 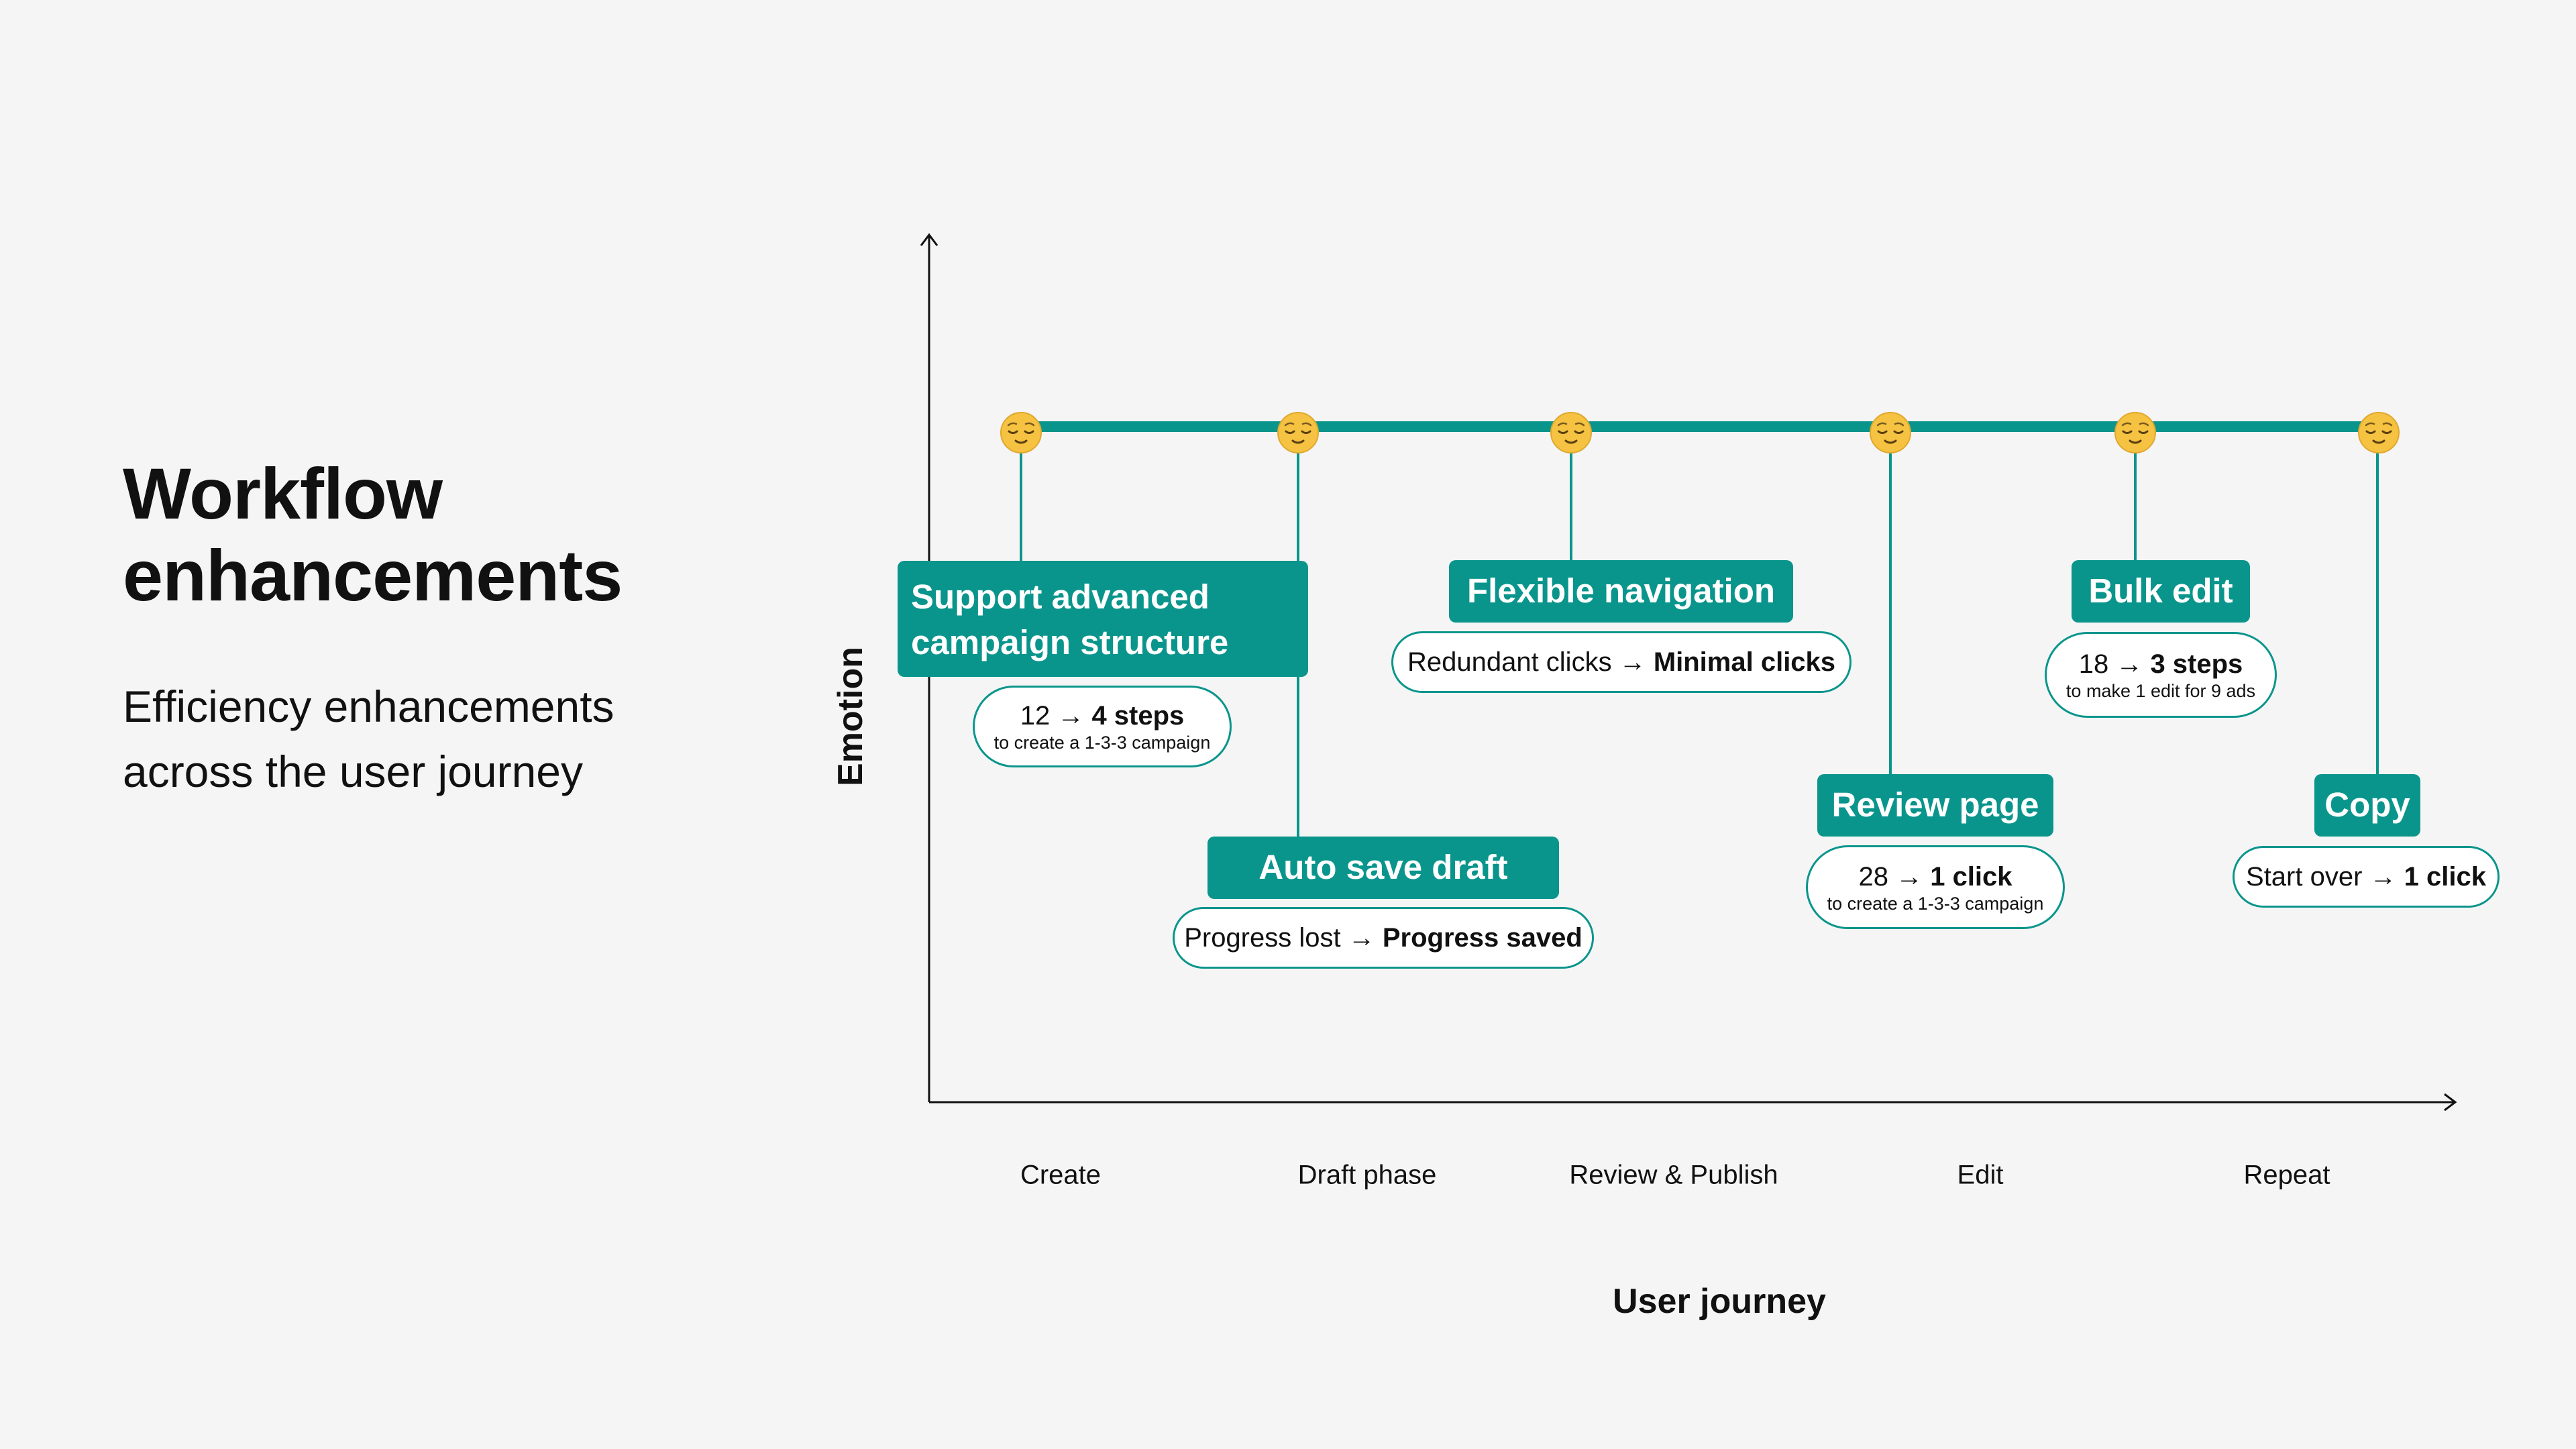 I want to click on metric-main: Progress lost → Progress saved, so click(x=1383, y=938).